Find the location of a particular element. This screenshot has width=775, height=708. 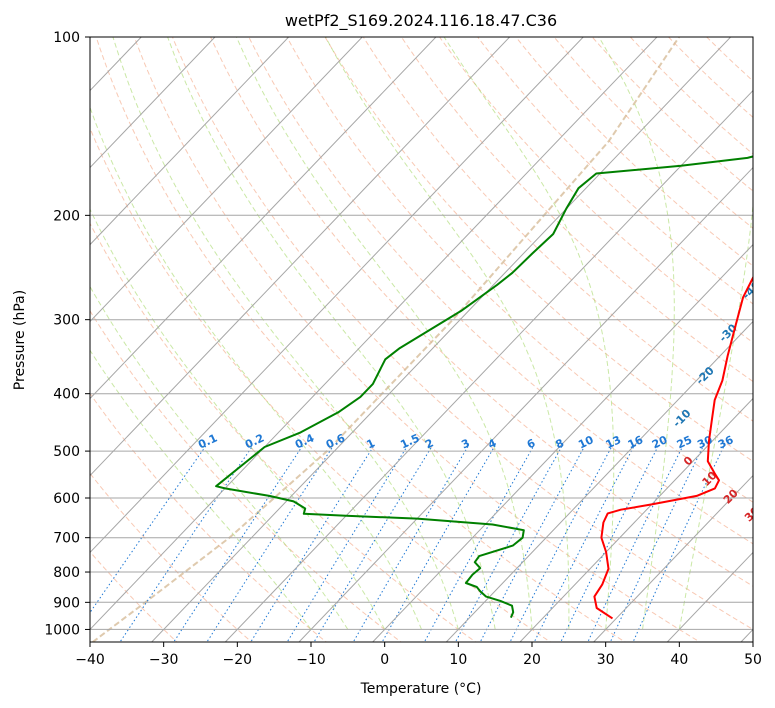

mixing-ratio-label: 8 is located at coordinates (560, 443).